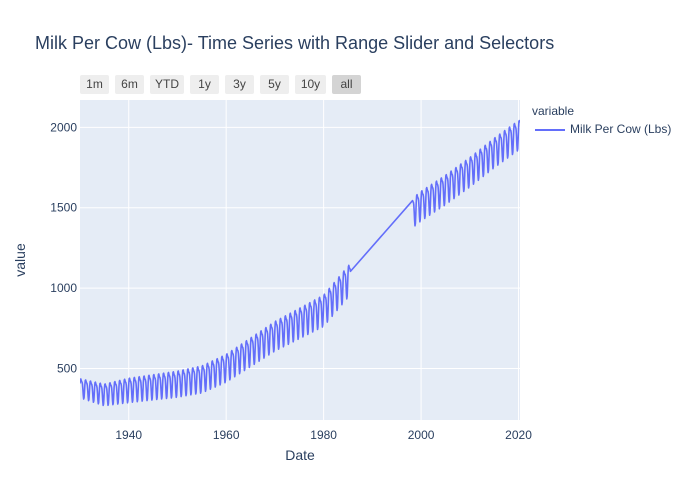 The image size is (700, 500). What do you see at coordinates (421, 435) in the screenshot?
I see `x-tick-label: 2000` at bounding box center [421, 435].